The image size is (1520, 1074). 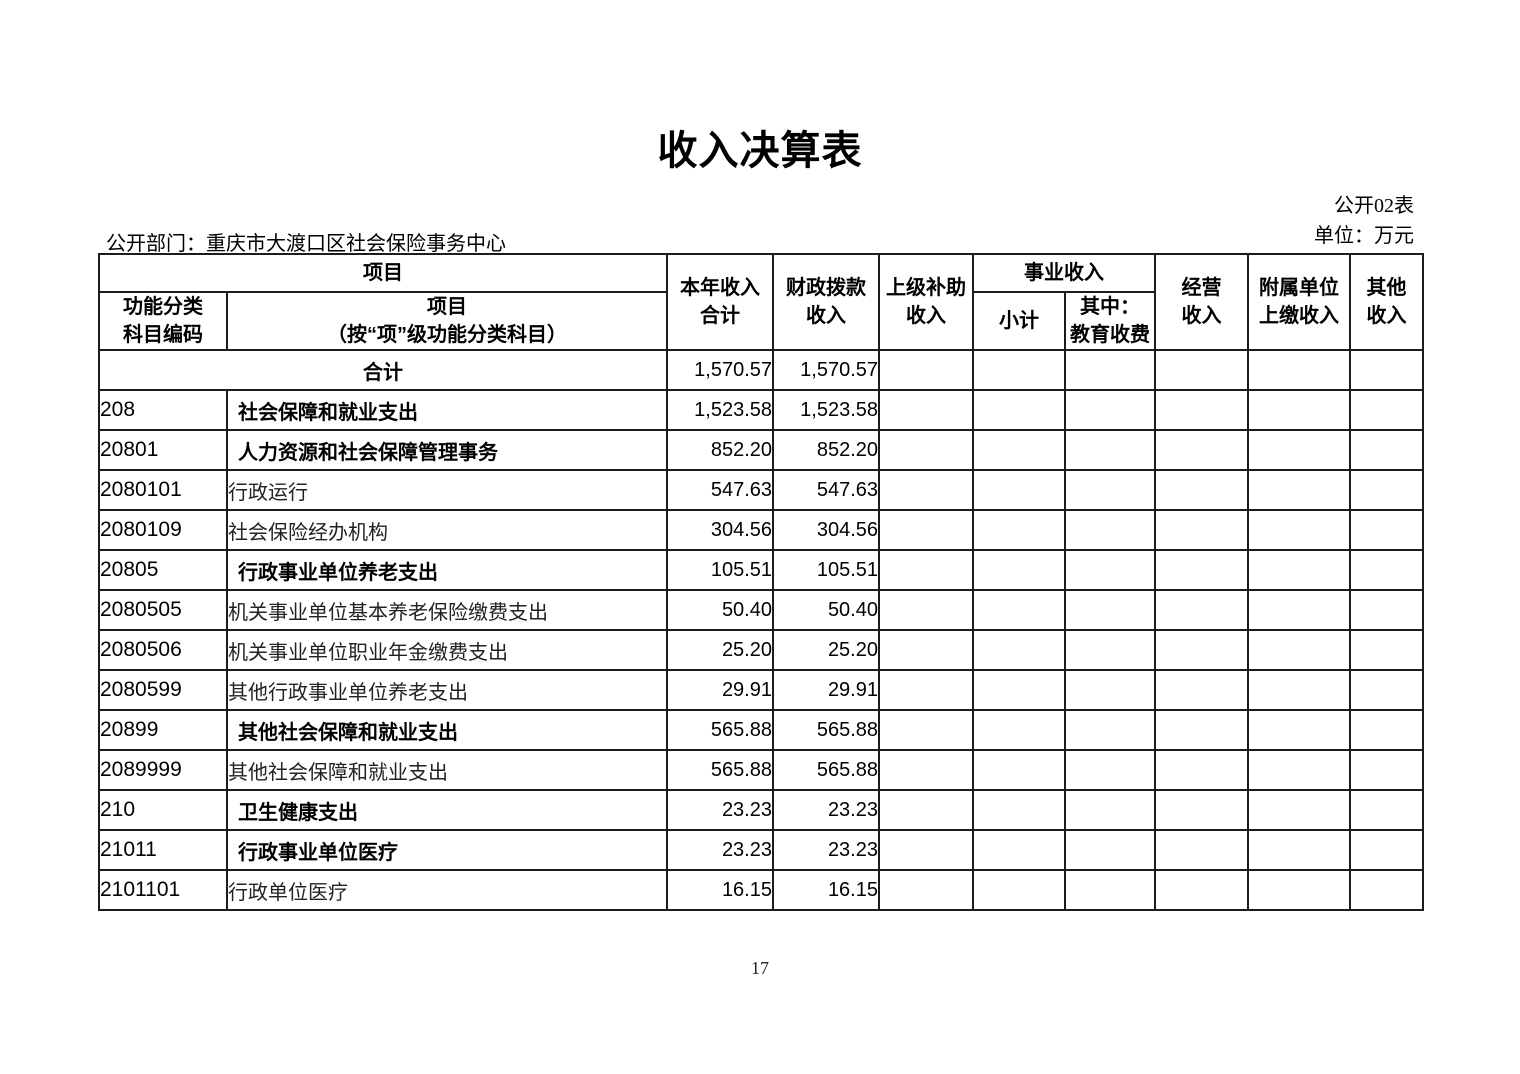 I want to click on header-business-subtotal: 小计, so click(x=1019, y=321).